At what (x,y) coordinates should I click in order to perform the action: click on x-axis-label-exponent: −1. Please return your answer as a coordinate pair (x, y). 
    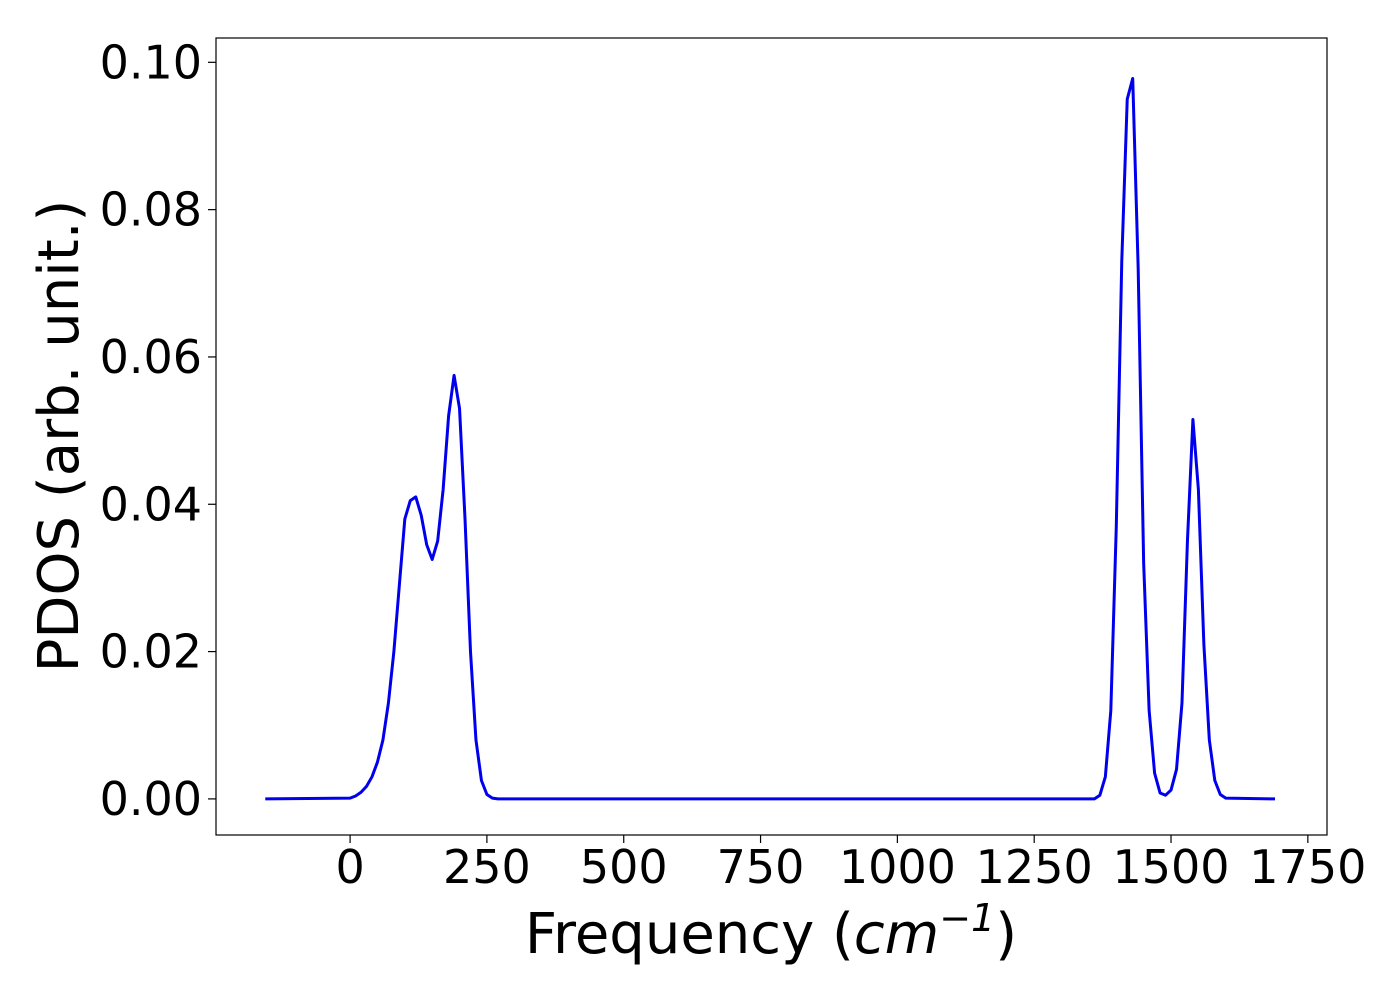
    Looking at the image, I should click on (967, 918).